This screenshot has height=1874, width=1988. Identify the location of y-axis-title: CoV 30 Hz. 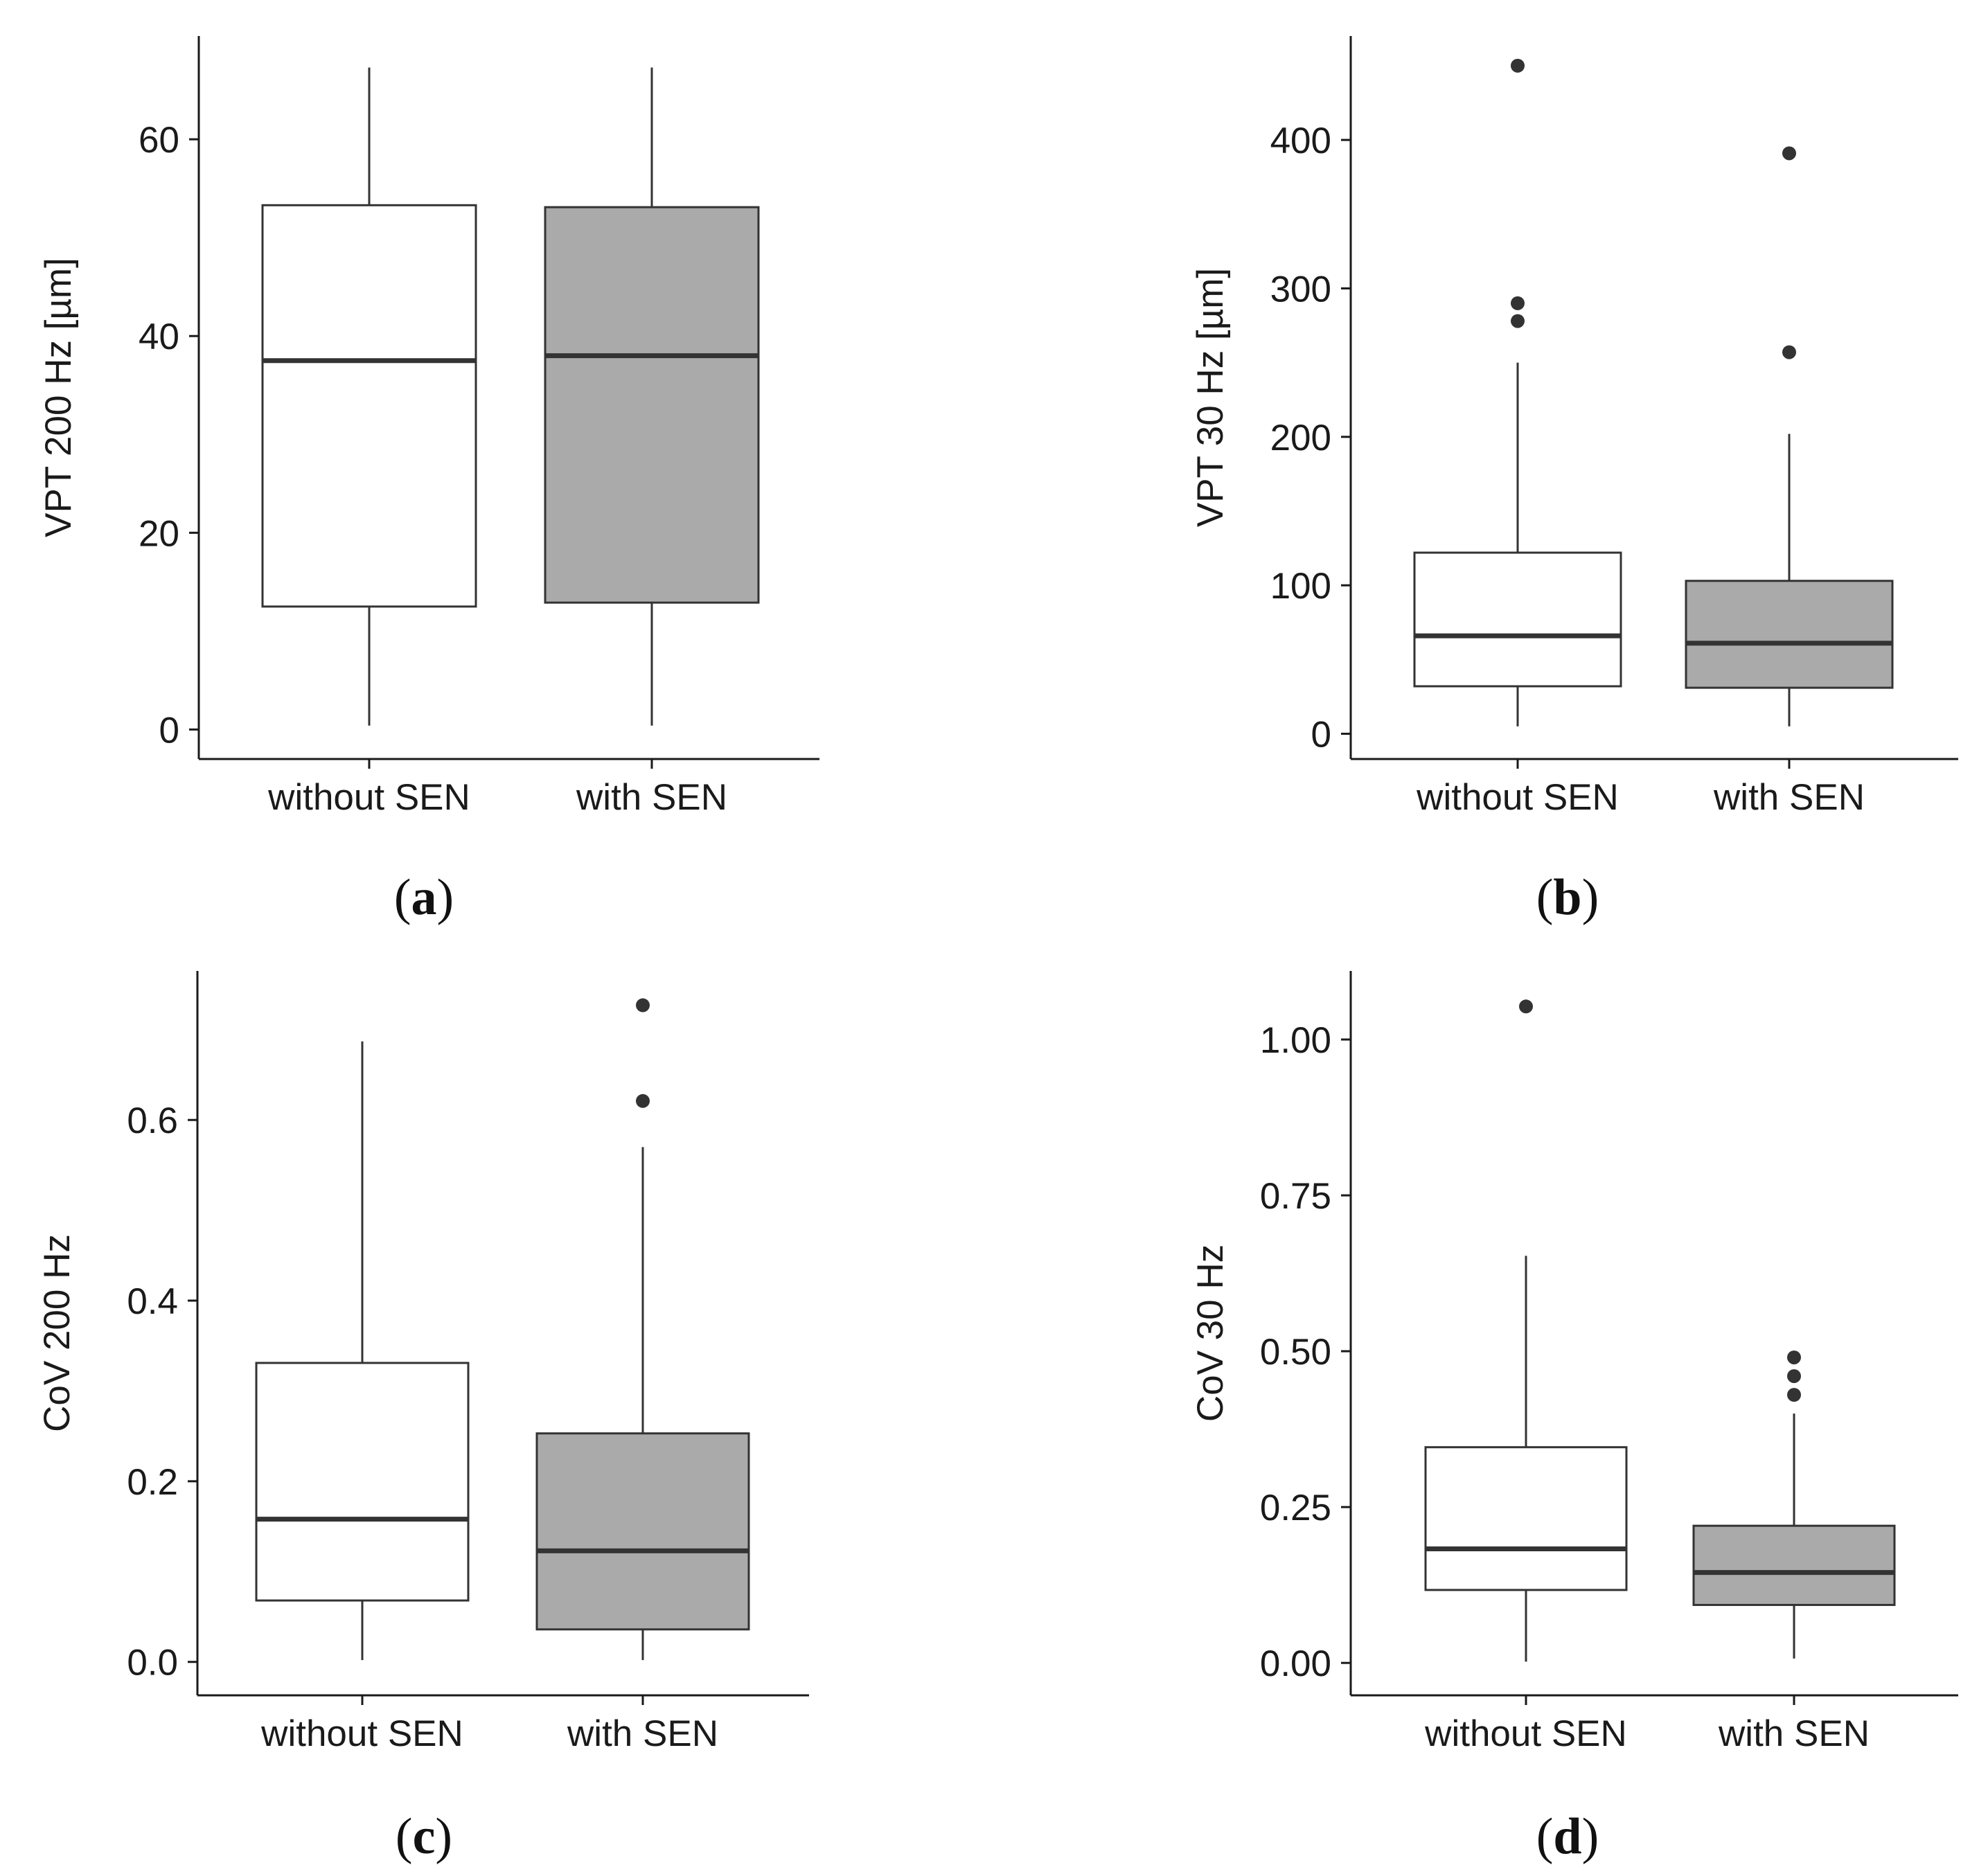
(1210, 1333).